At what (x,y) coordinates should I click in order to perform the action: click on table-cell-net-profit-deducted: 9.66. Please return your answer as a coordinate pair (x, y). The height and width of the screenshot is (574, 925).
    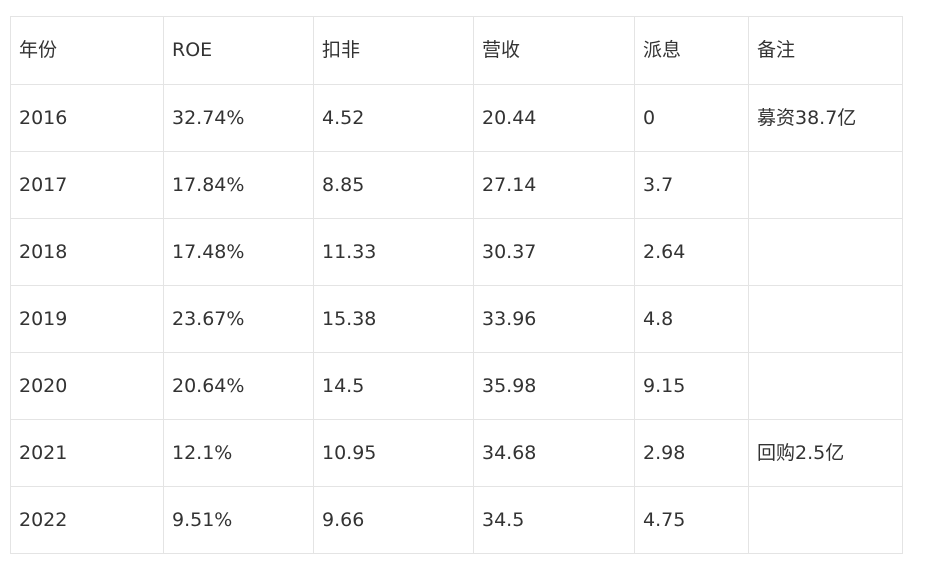
    Looking at the image, I should click on (393, 520).